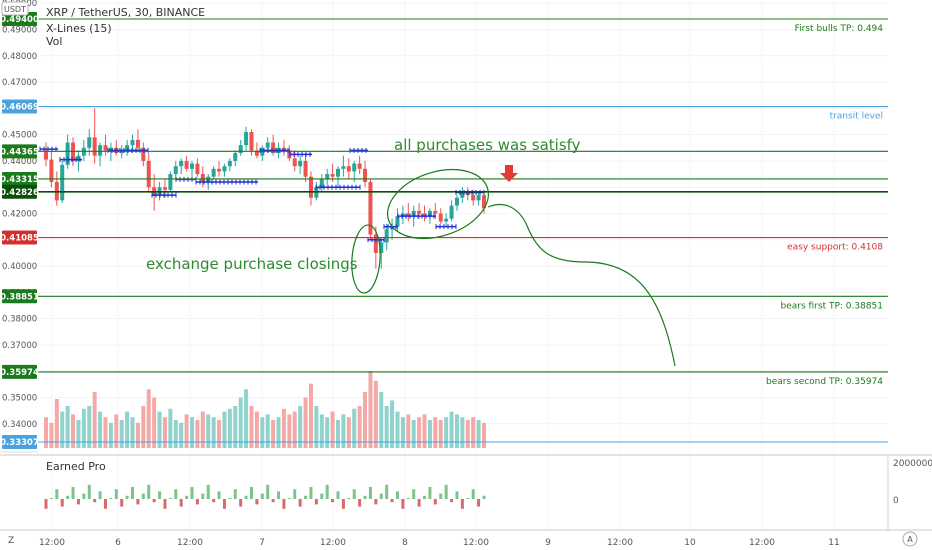 The image size is (932, 550). Describe the element at coordinates (439, 543) in the screenshot. I see `time-axis: 12:00 6 12:00 7 12:00 8 12:00 9 12:00 10 12:00 11` at that location.